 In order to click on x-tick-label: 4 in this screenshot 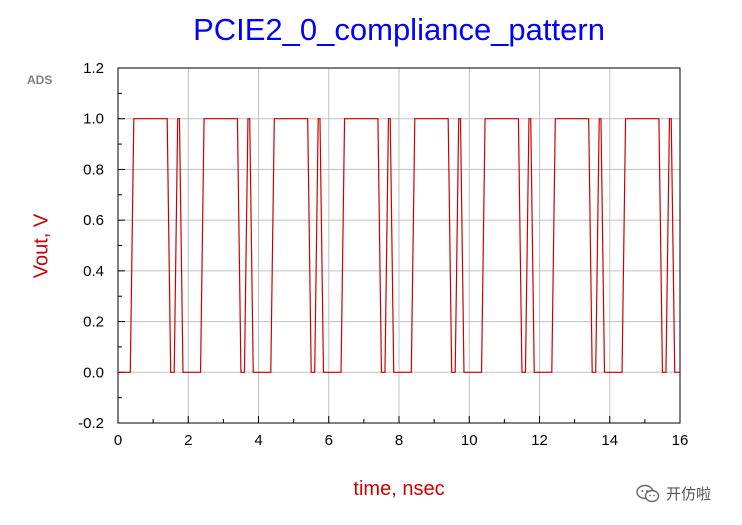, I will do `click(258, 440)`.